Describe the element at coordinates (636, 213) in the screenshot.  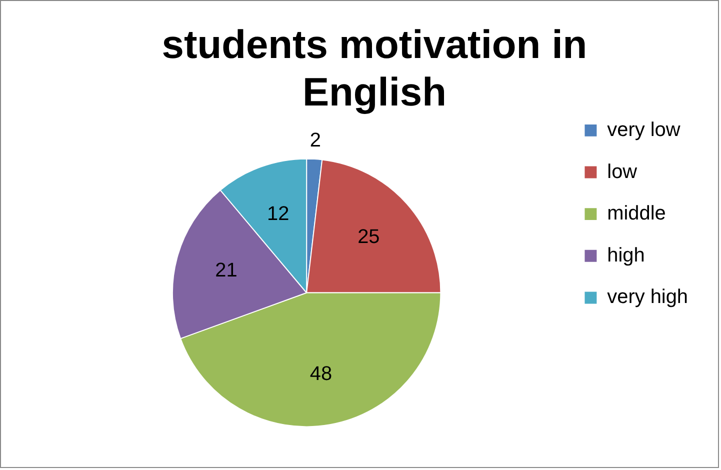
I see `legend-label: middle` at that location.